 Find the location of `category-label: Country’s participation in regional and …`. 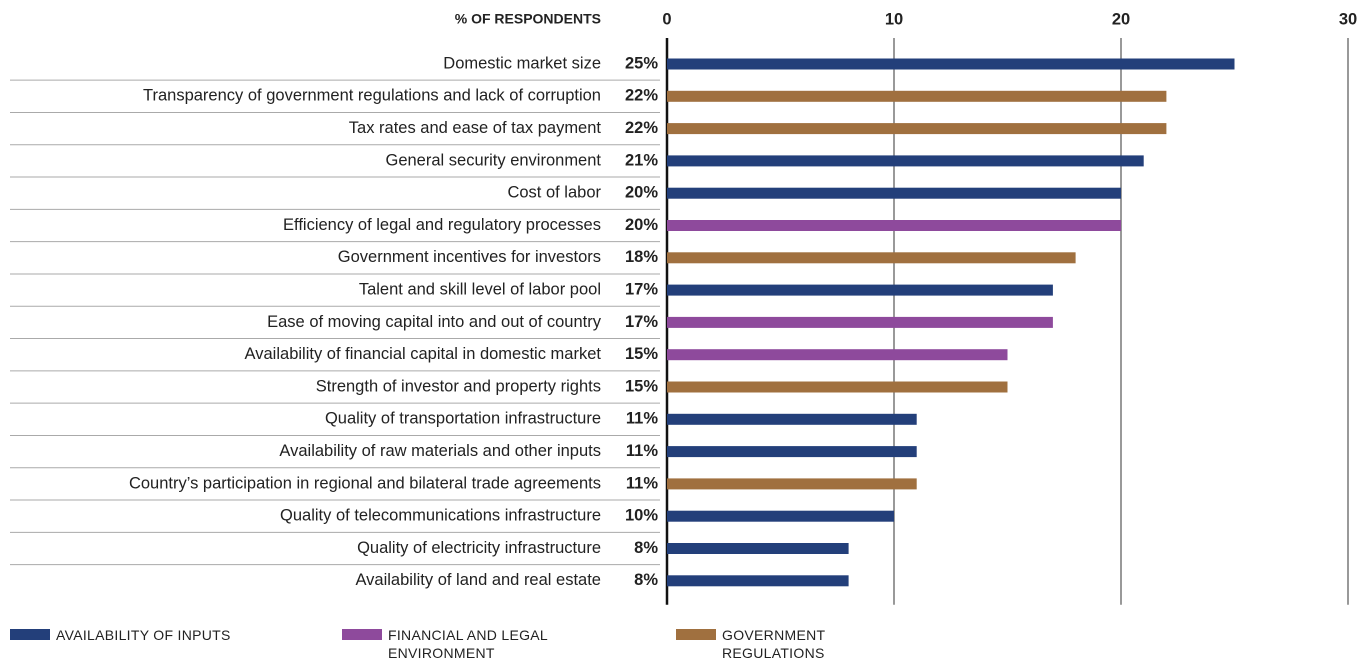

category-label: Country’s participation in regional and … is located at coordinates (365, 483).